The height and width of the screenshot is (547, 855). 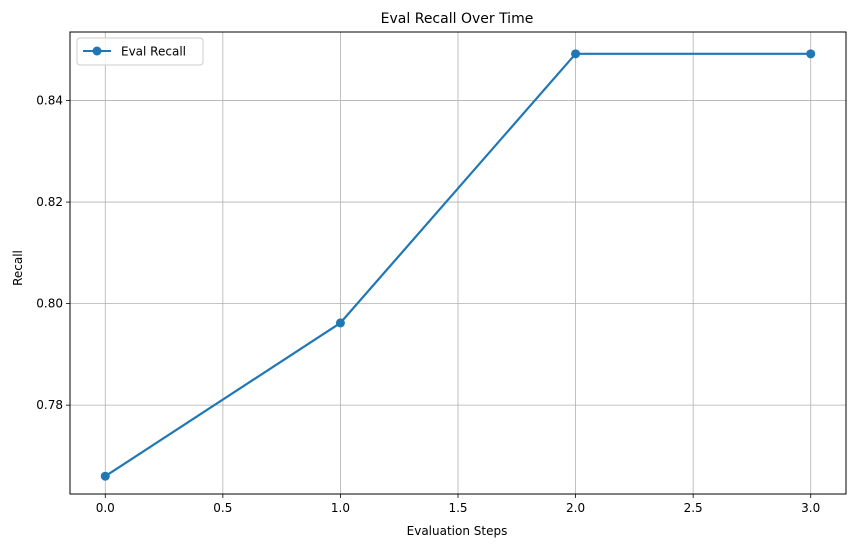 I want to click on y-tick-label: 0.84, so click(x=49, y=101).